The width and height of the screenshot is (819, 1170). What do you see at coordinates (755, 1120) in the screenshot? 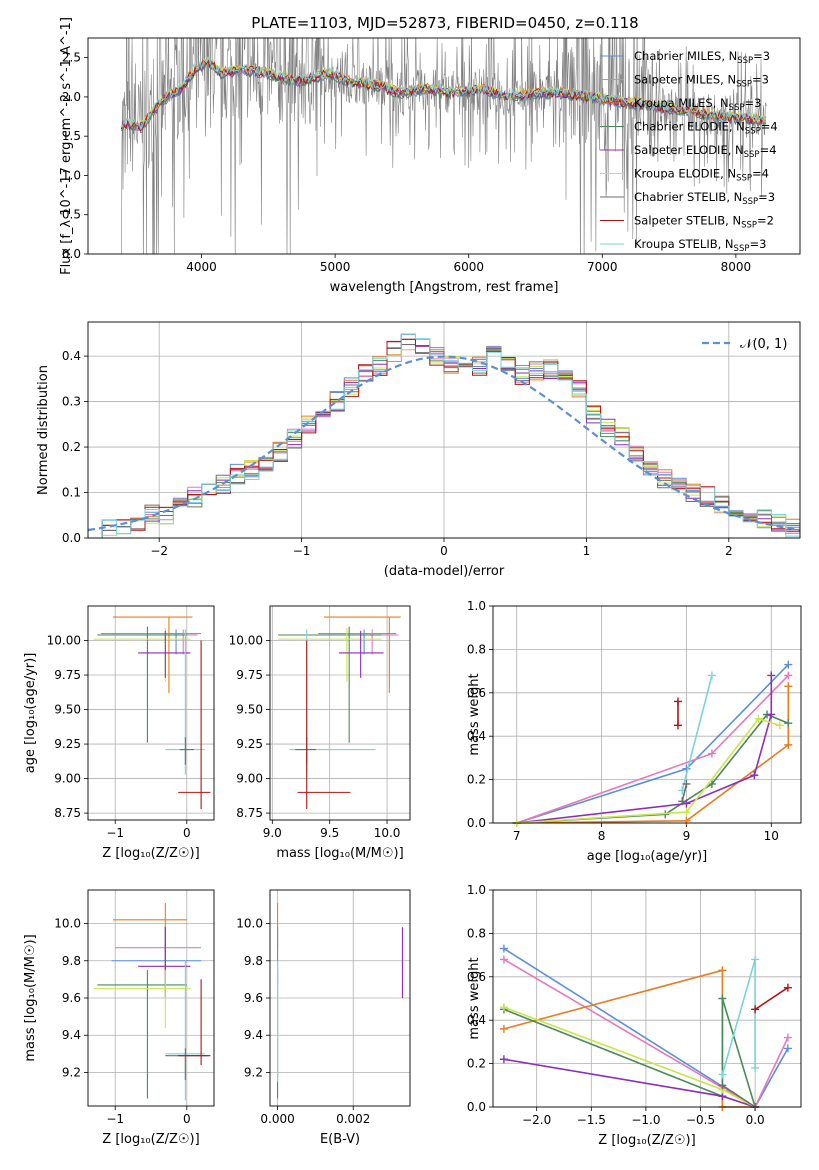
I see `x-tick-label: 0.0` at bounding box center [755, 1120].